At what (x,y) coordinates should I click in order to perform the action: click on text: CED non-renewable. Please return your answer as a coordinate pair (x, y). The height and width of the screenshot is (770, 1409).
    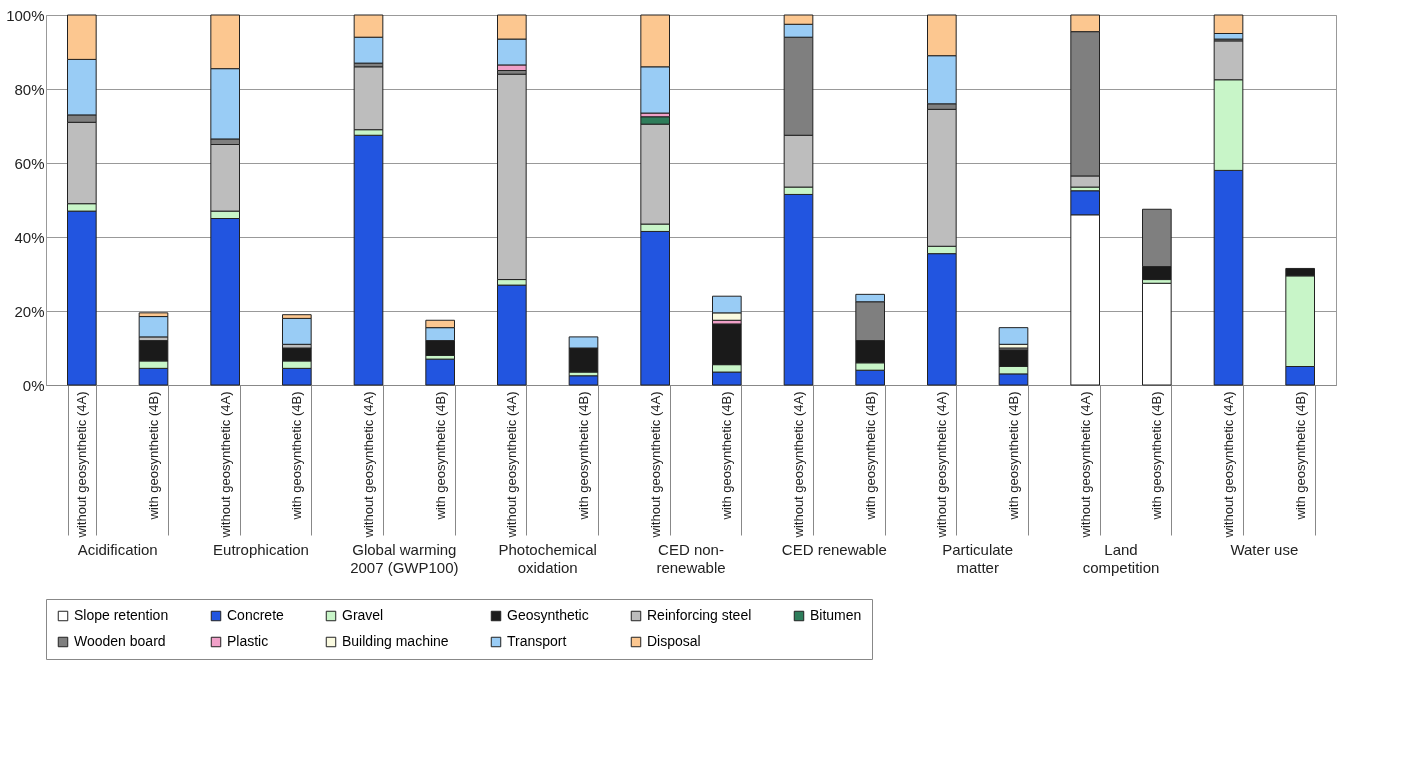
    Looking at the image, I should click on (691, 558).